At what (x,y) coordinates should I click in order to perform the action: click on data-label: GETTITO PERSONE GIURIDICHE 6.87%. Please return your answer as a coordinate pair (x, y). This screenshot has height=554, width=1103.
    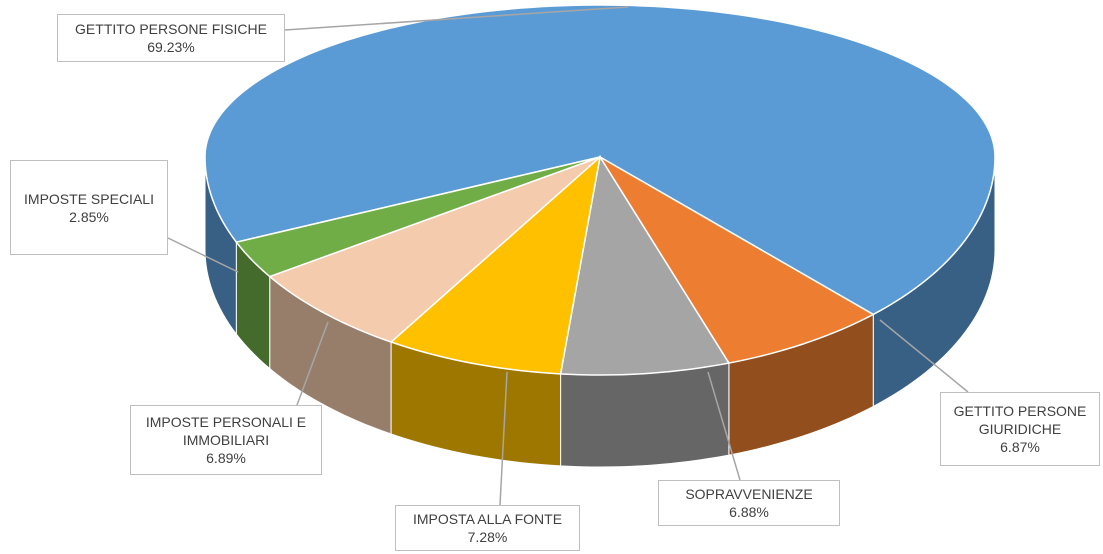
    Looking at the image, I should click on (1020, 429).